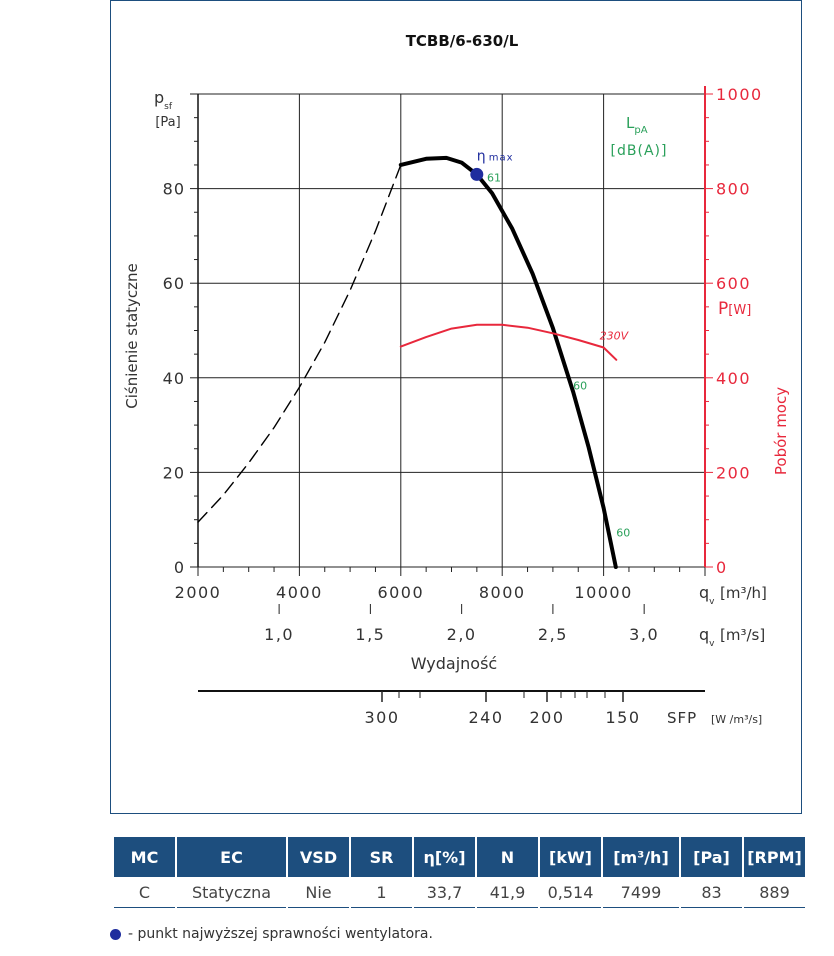 The width and height of the screenshot is (834, 956). I want to click on y-tick-label: 0, so click(179, 567).